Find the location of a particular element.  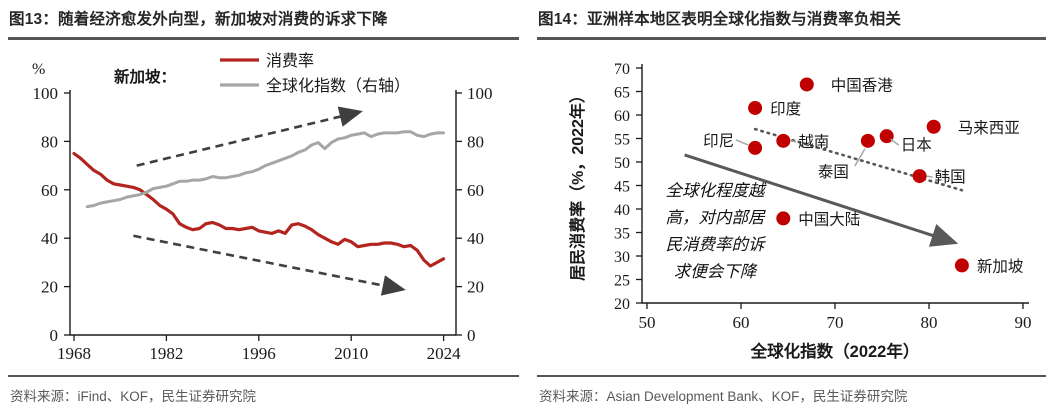

scatter-point-label: 越南 is located at coordinates (813, 142).